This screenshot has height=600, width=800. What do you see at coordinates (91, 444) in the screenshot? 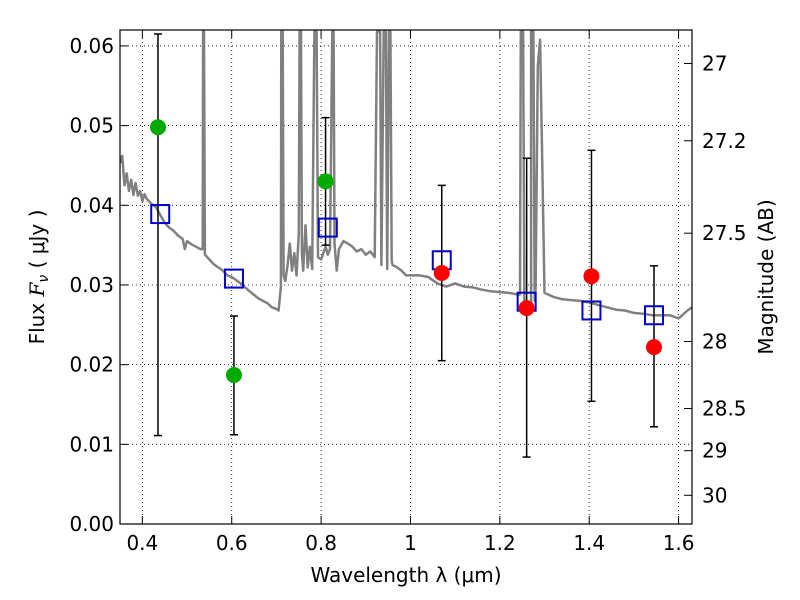
I see `y-tick-label: 0.01` at bounding box center [91, 444].